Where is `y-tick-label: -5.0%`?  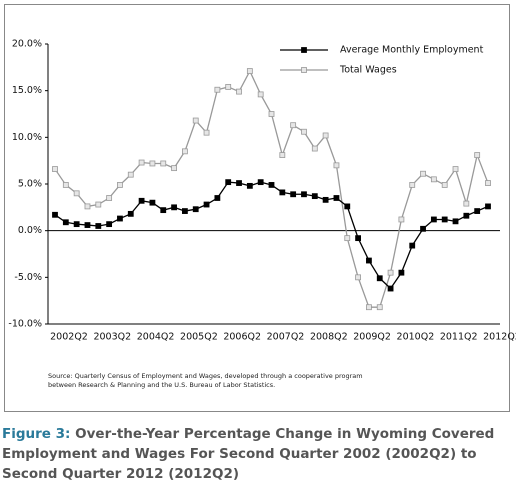 y-tick-label: -5.0% is located at coordinates (28, 277).